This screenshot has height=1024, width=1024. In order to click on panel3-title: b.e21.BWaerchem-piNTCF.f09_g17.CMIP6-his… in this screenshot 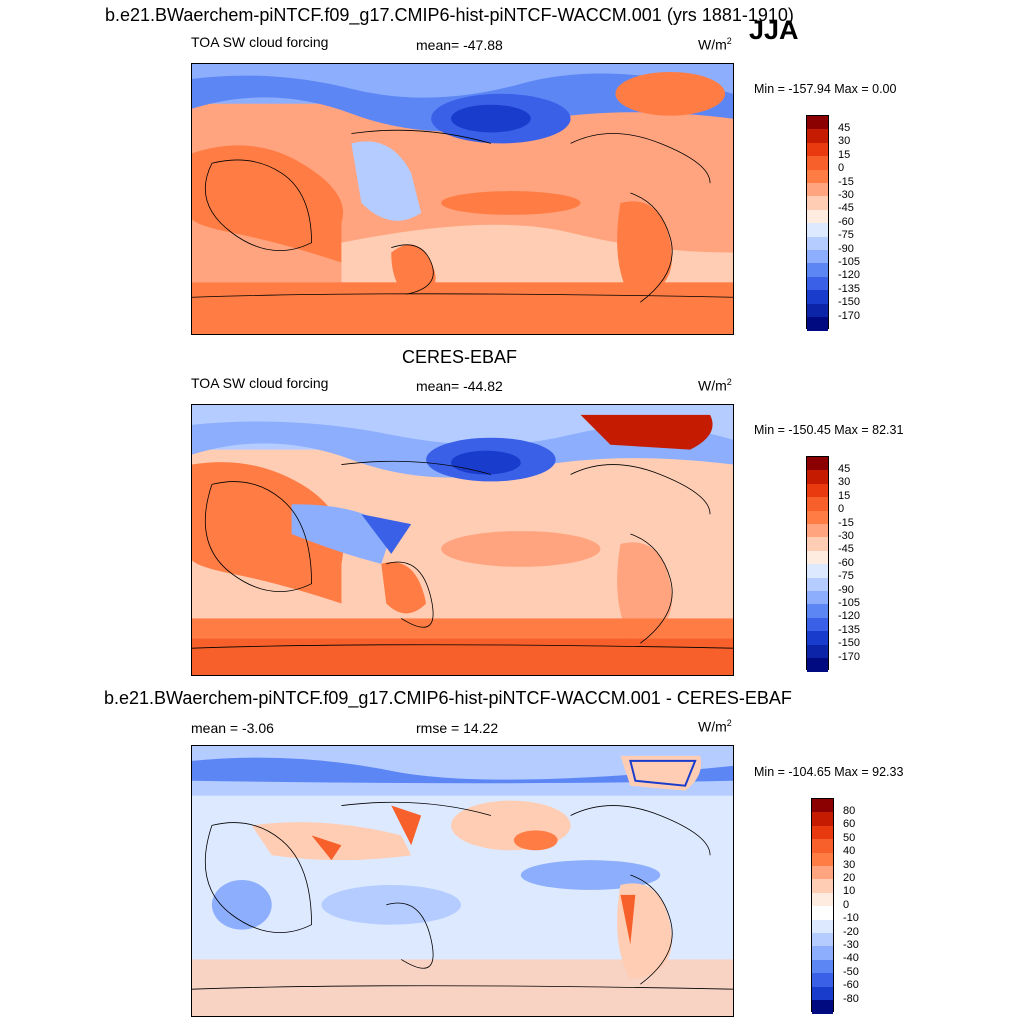, I will do `click(448, 698)`.